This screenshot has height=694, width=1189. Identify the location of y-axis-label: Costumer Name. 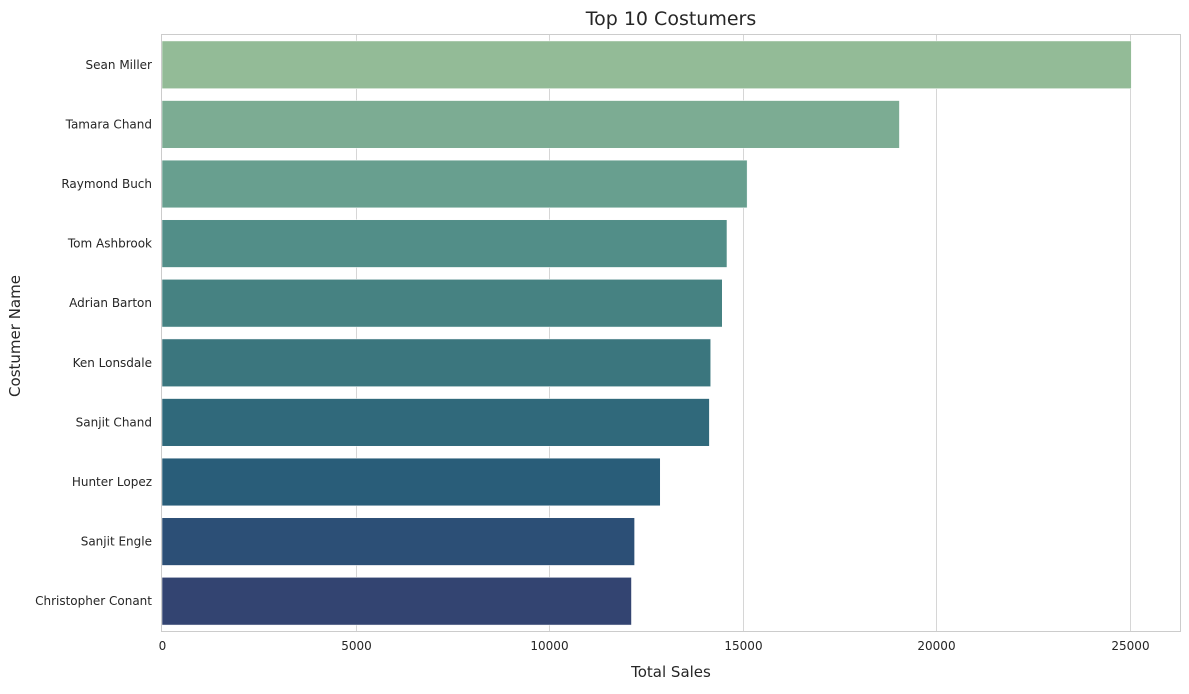
(15, 336).